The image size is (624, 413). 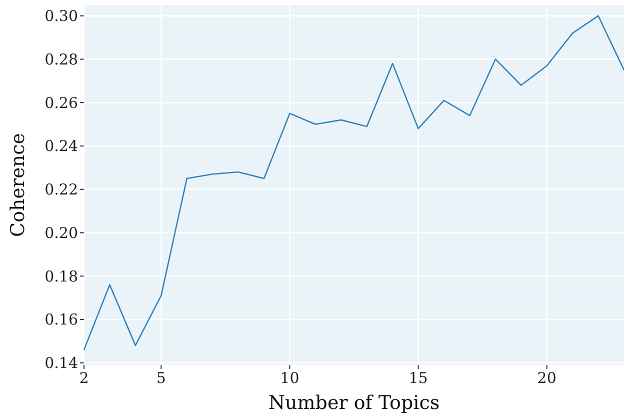 What do you see at coordinates (418, 378) in the screenshot?
I see `x-tick-label: 15` at bounding box center [418, 378].